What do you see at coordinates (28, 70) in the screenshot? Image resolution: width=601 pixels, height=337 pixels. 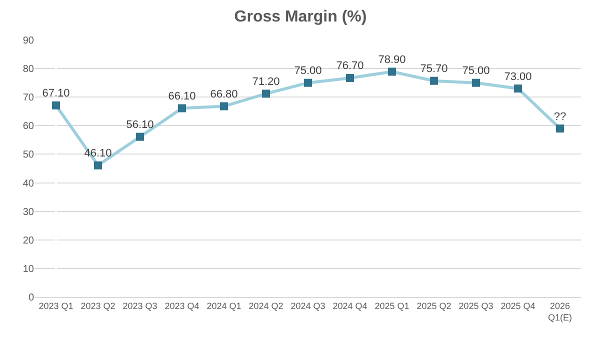 I see `y-tick-label: 80` at bounding box center [28, 70].